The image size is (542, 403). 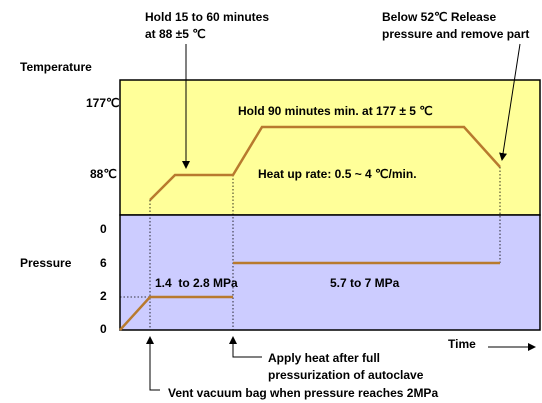 What do you see at coordinates (175, 34) in the screenshot?
I see `annotation: at 88 ±5 ℃` at bounding box center [175, 34].